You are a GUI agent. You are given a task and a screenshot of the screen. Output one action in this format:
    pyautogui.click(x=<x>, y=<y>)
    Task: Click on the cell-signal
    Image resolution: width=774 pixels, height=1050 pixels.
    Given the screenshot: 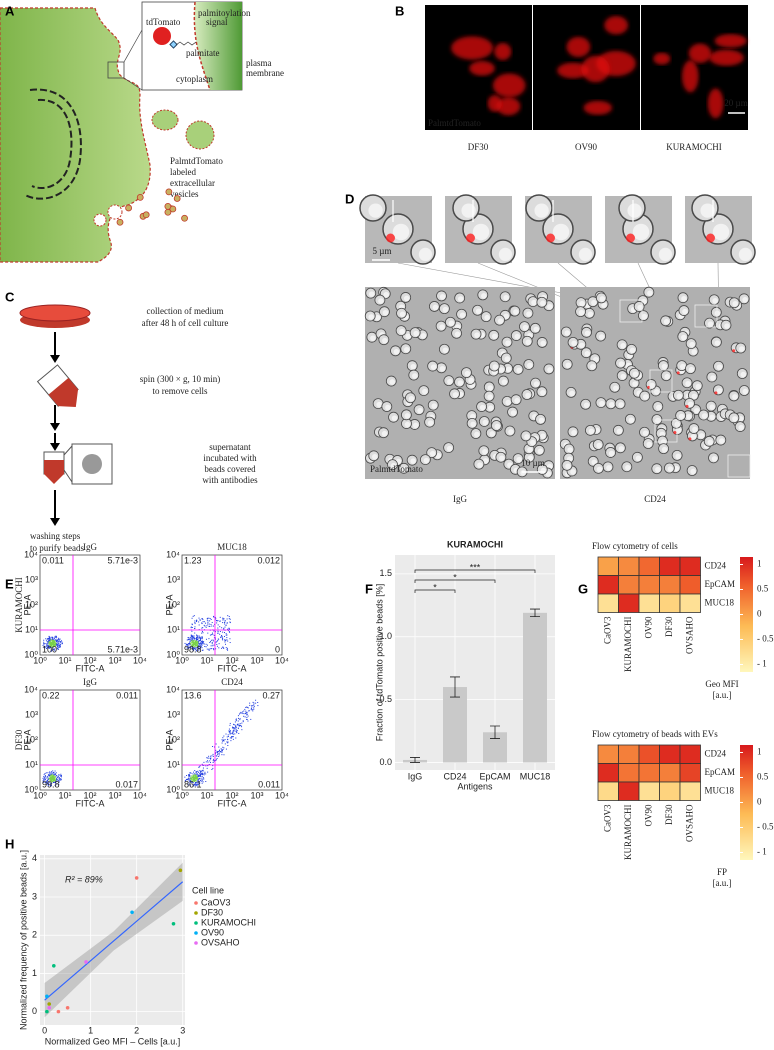 What is the action you would take?
    pyautogui.click(x=700, y=53)
    